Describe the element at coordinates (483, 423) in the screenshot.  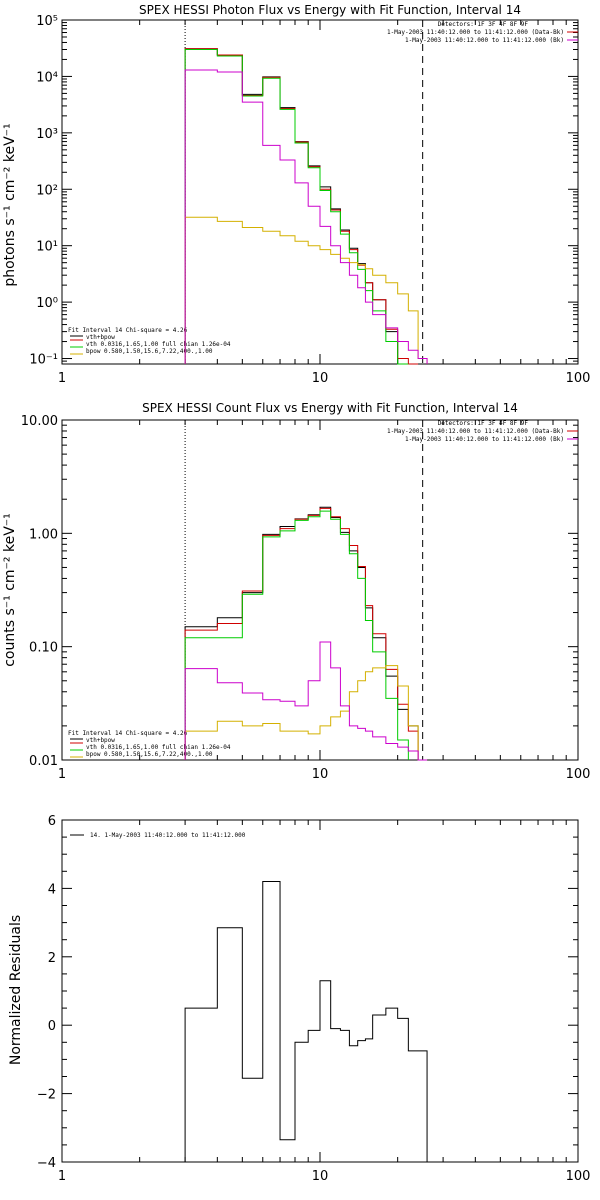
I see `count-detectors-text: Detectors: 1F 3F 4F 8F 9F` at that location.